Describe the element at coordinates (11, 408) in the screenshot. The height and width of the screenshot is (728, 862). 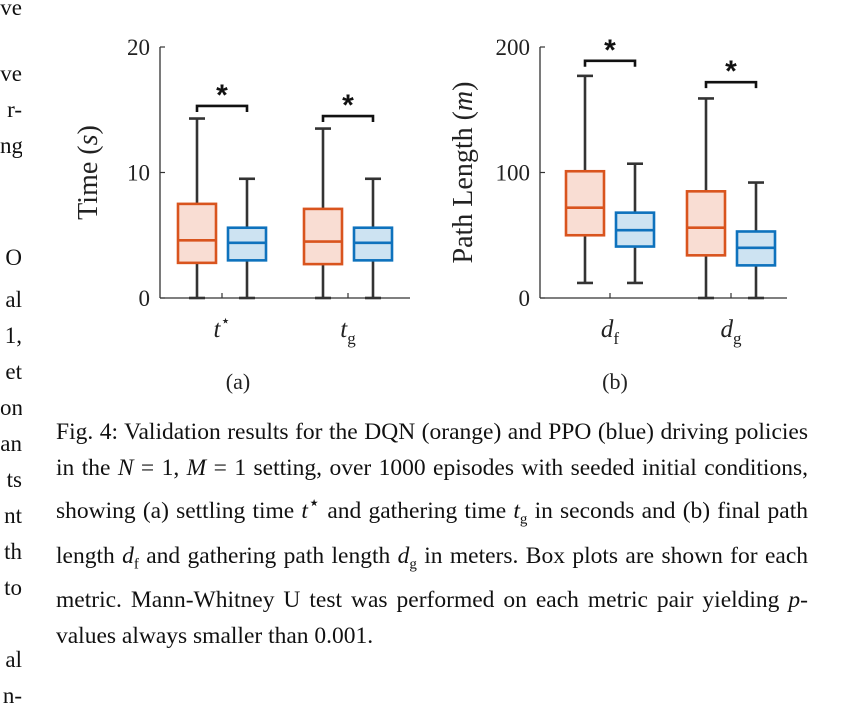
I see `margin-fragment: on` at that location.